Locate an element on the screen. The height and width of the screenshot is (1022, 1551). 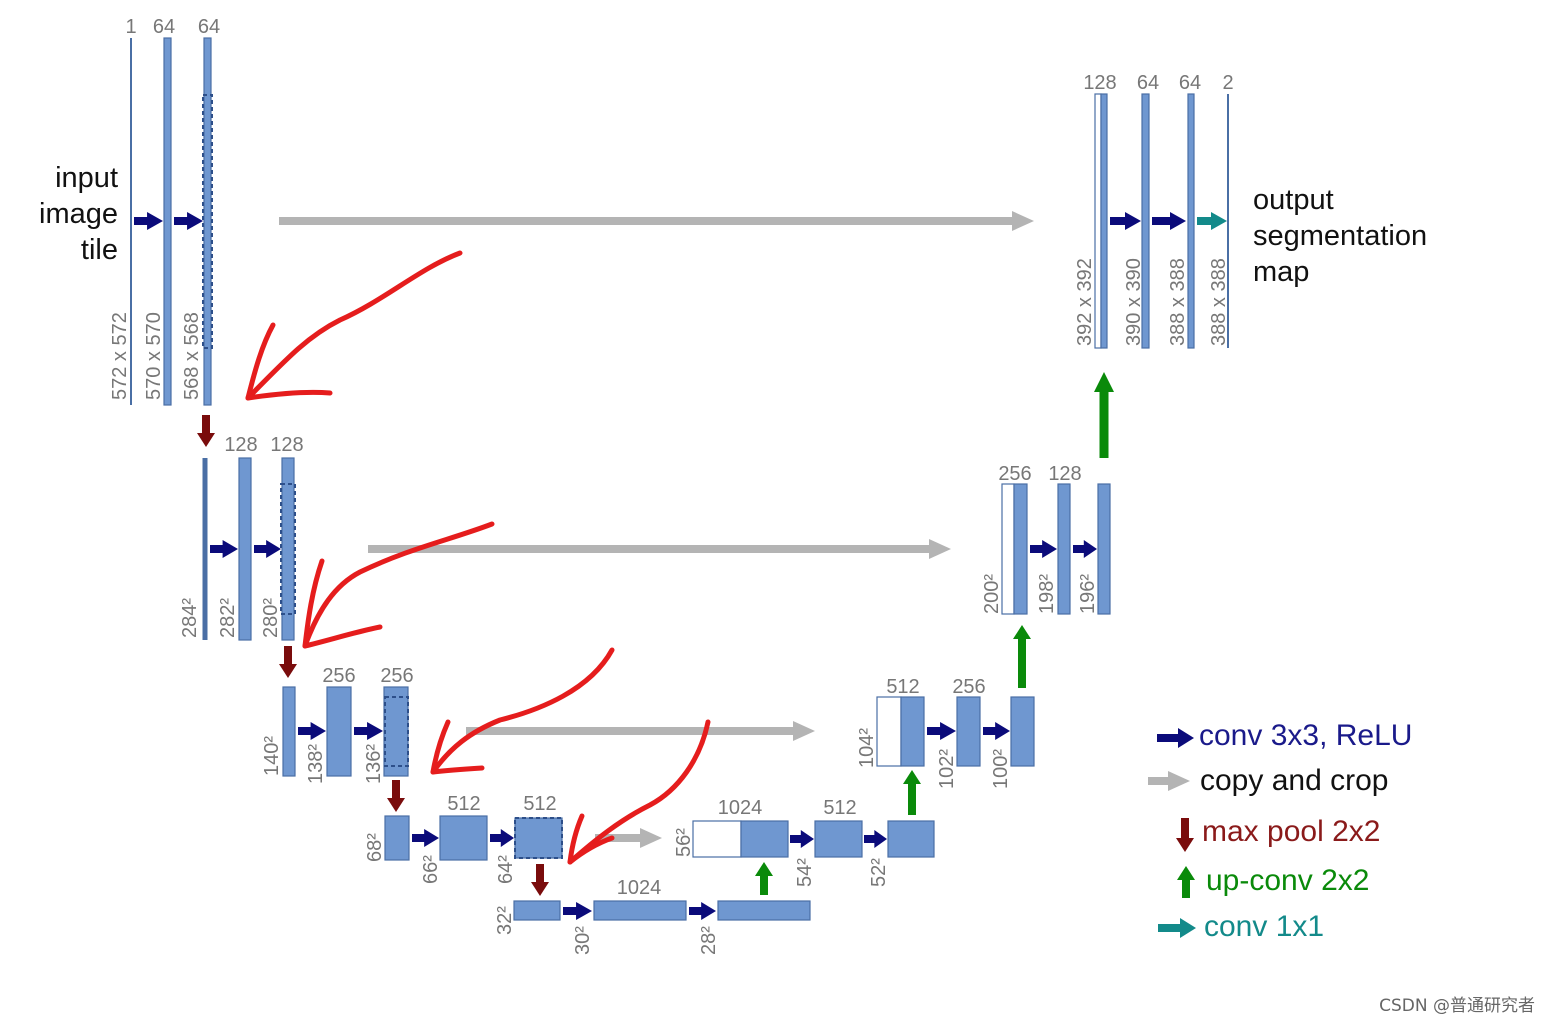
channel-label: 1024 is located at coordinates (639, 888).